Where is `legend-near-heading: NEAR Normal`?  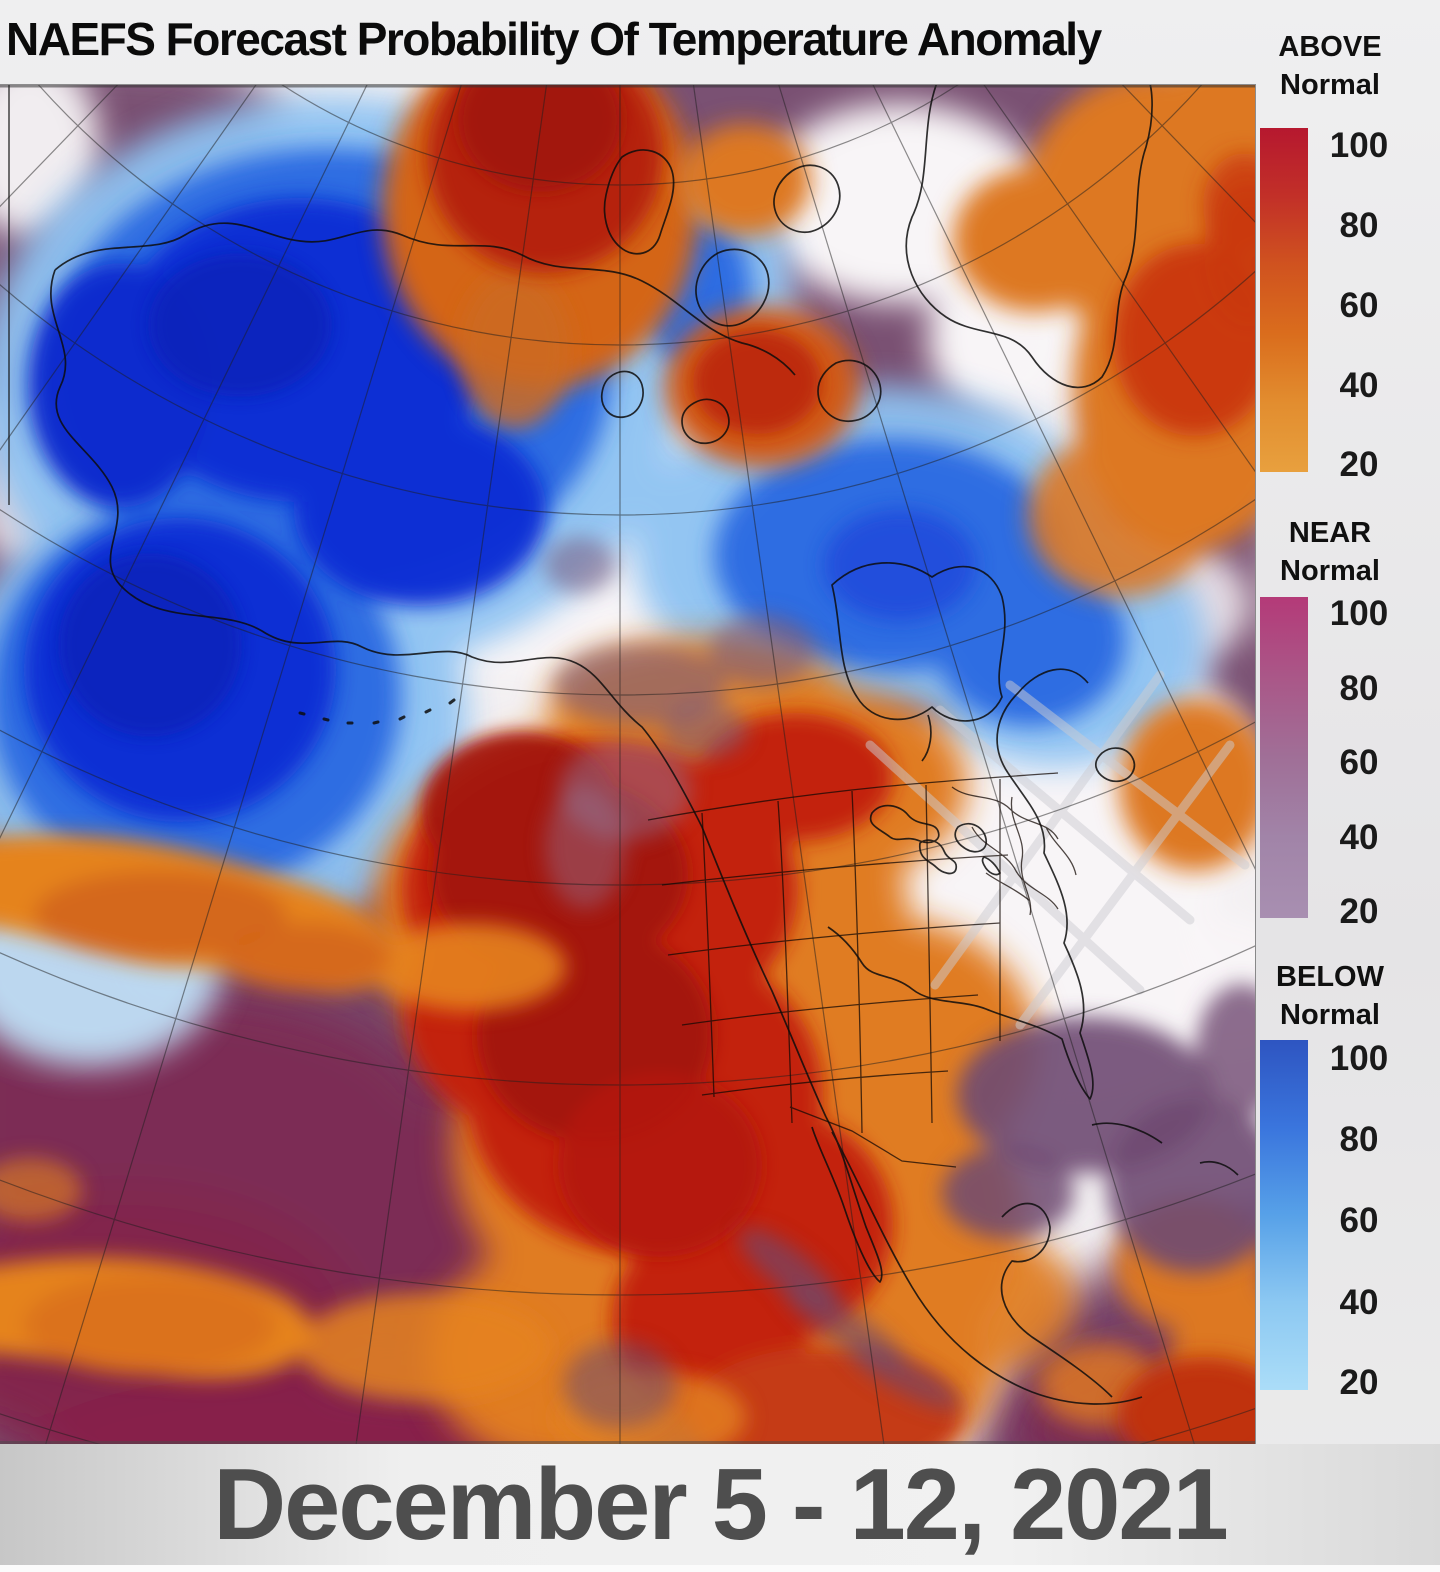
legend-near-heading: NEAR Normal is located at coordinates (1330, 552).